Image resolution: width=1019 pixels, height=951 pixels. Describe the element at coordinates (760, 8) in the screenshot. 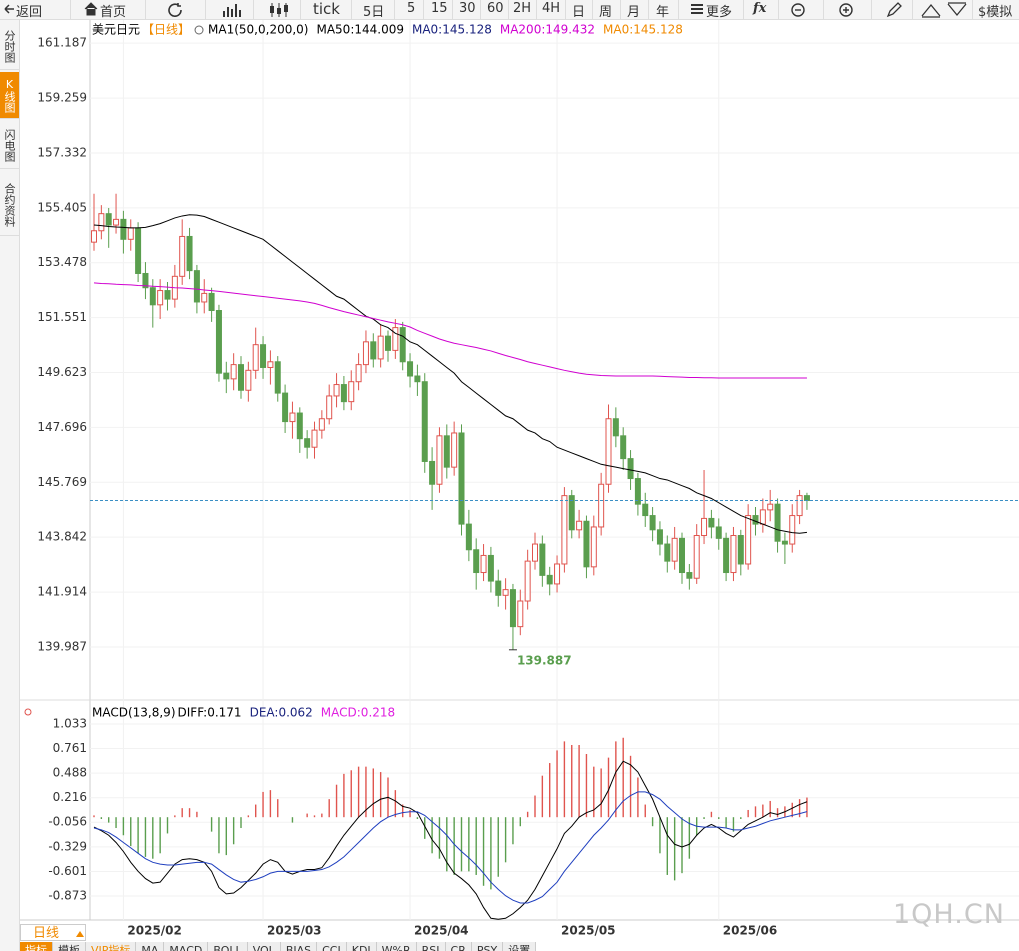

I see `fx-button: fx` at that location.